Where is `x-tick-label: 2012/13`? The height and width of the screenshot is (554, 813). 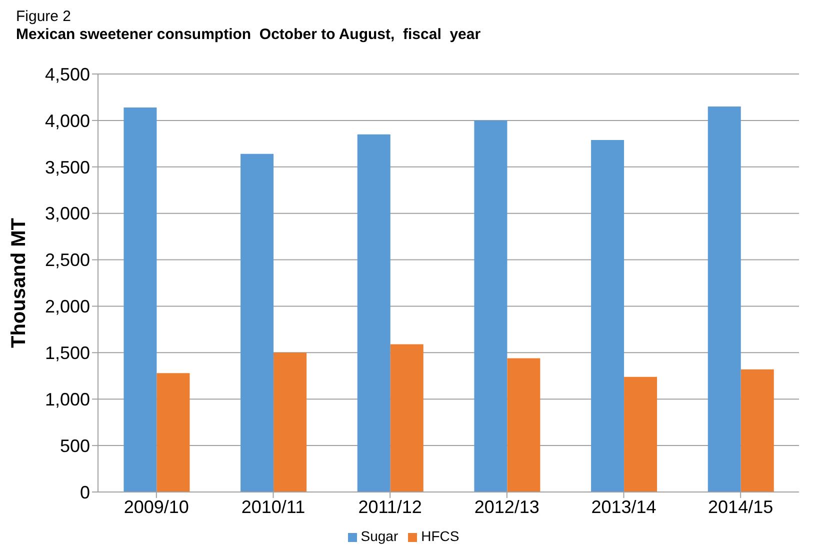 x-tick-label: 2012/13 is located at coordinates (507, 506).